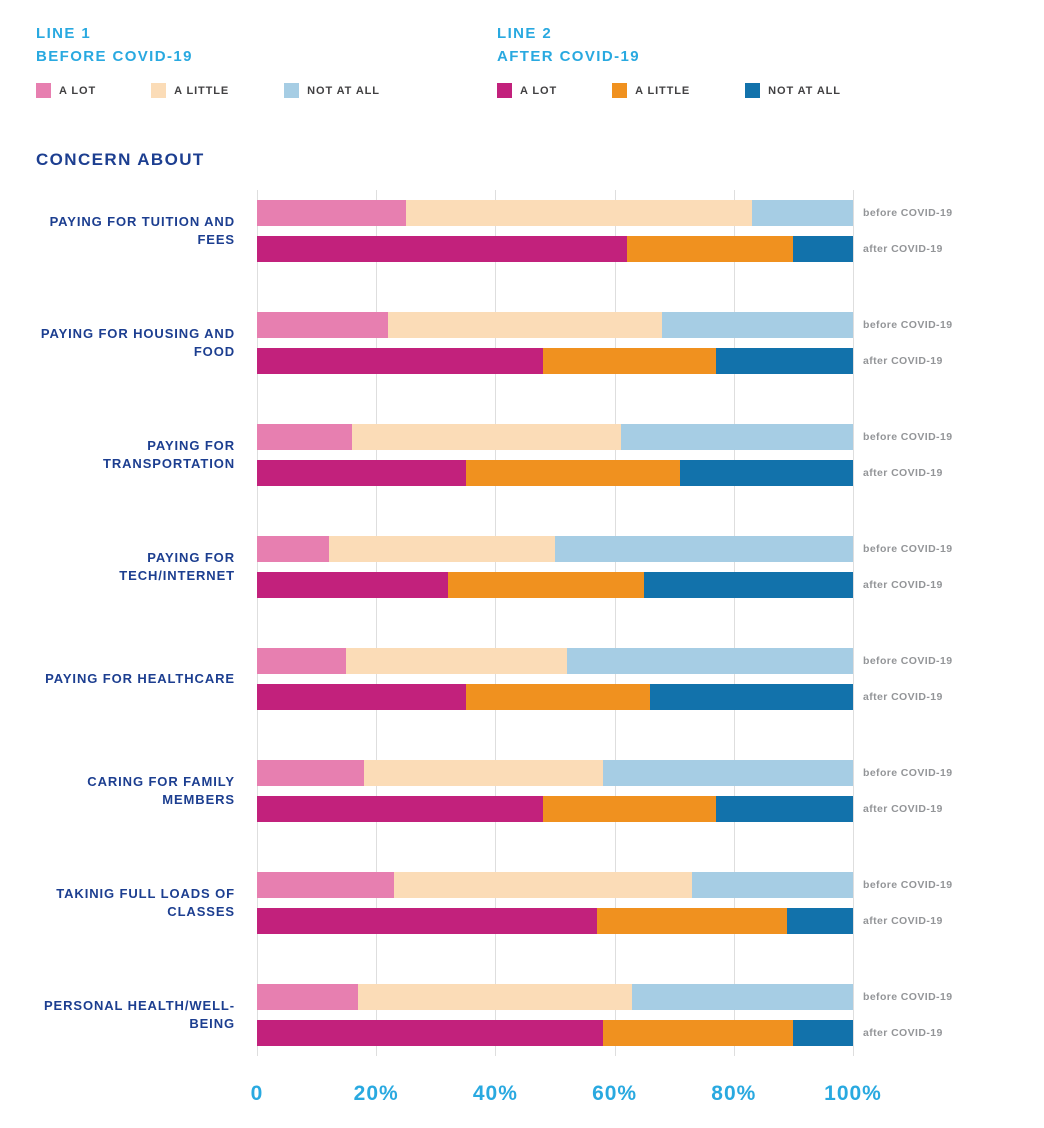 Image resolution: width=1044 pixels, height=1128 pixels. I want to click on legend-items-before: A LOT A LITTLE NOT AT ALL, so click(235, 90).